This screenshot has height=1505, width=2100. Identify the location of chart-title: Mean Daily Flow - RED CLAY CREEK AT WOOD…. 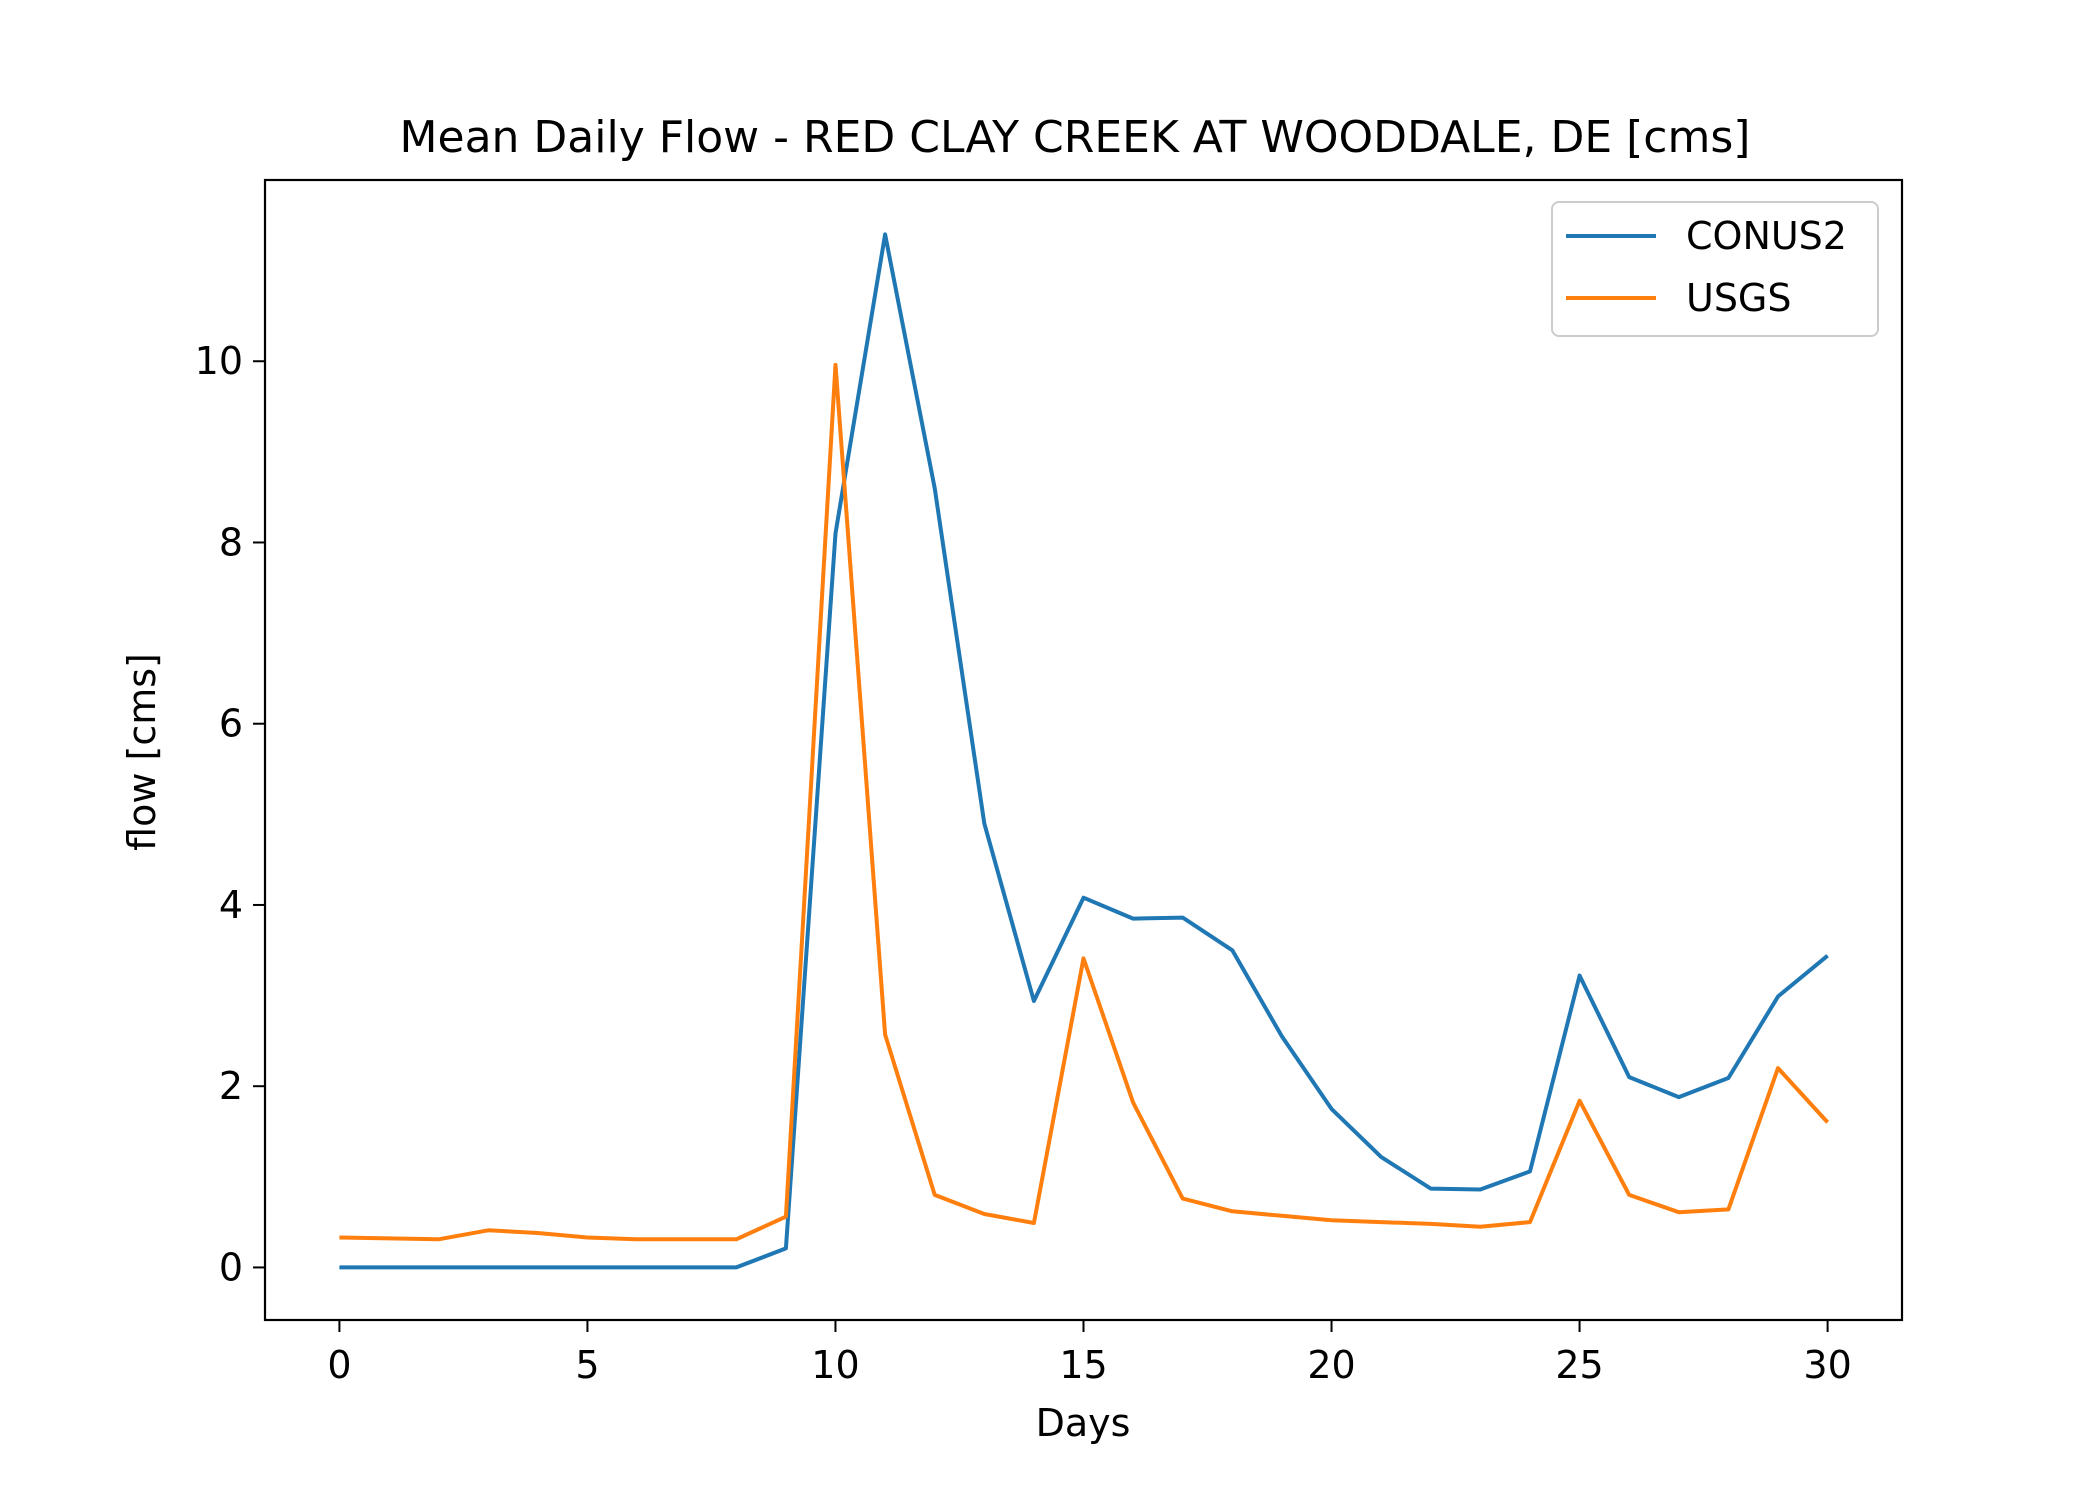
(1075, 137).